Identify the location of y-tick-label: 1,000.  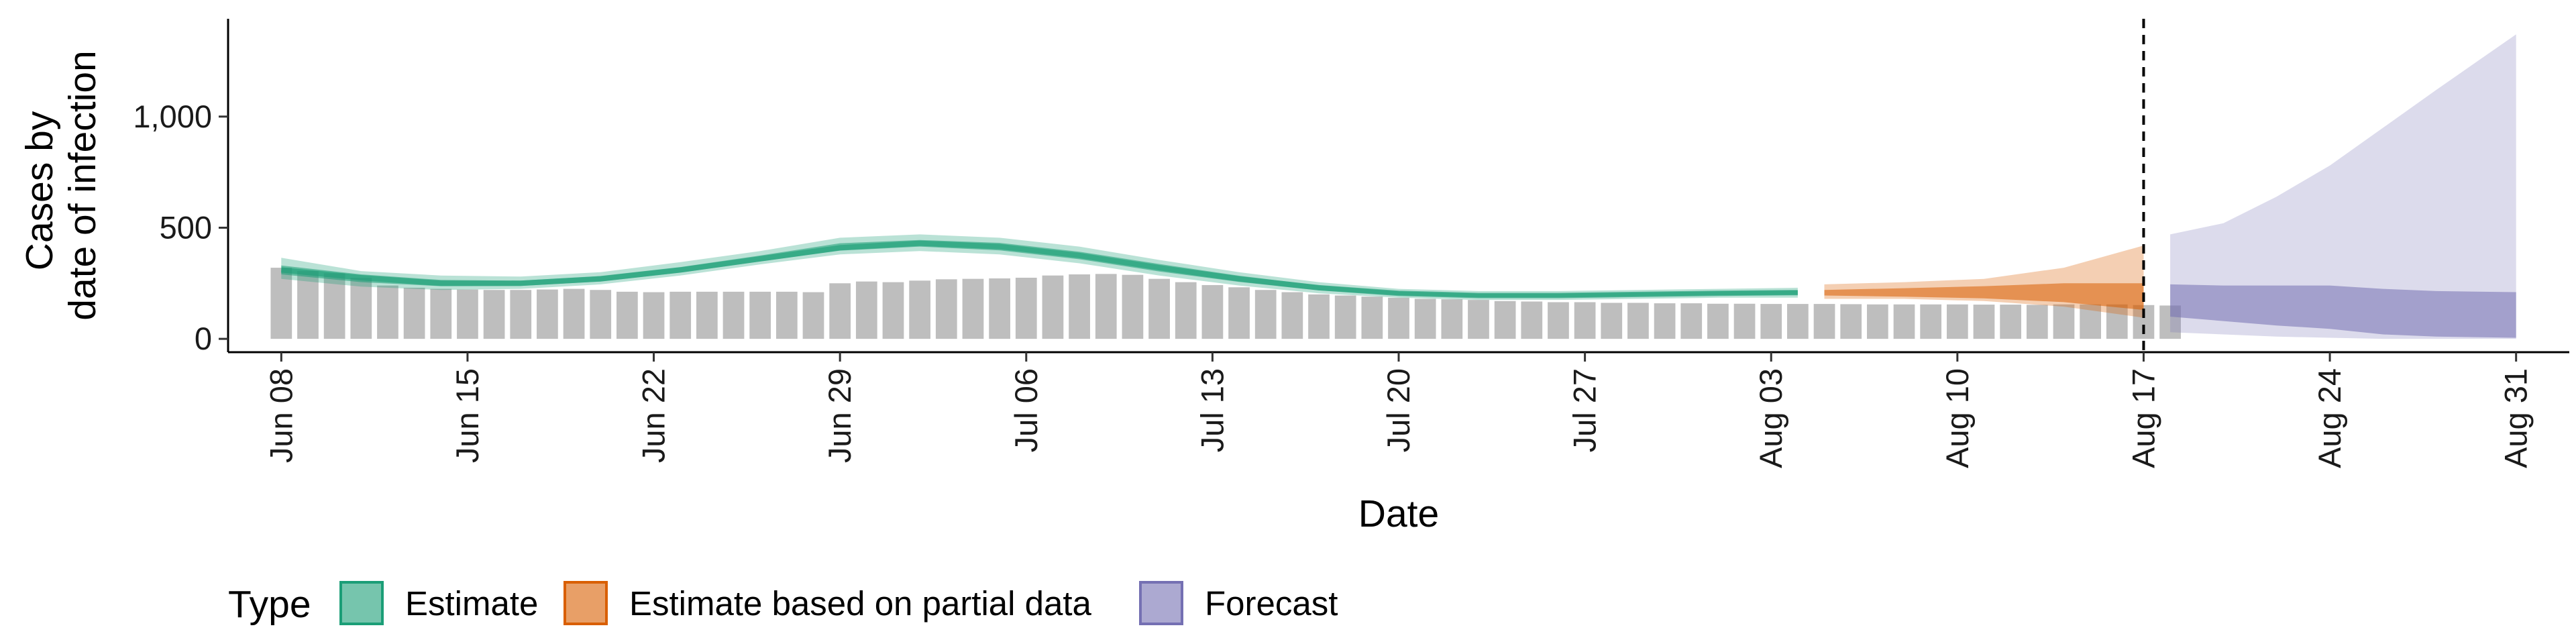
(172, 116).